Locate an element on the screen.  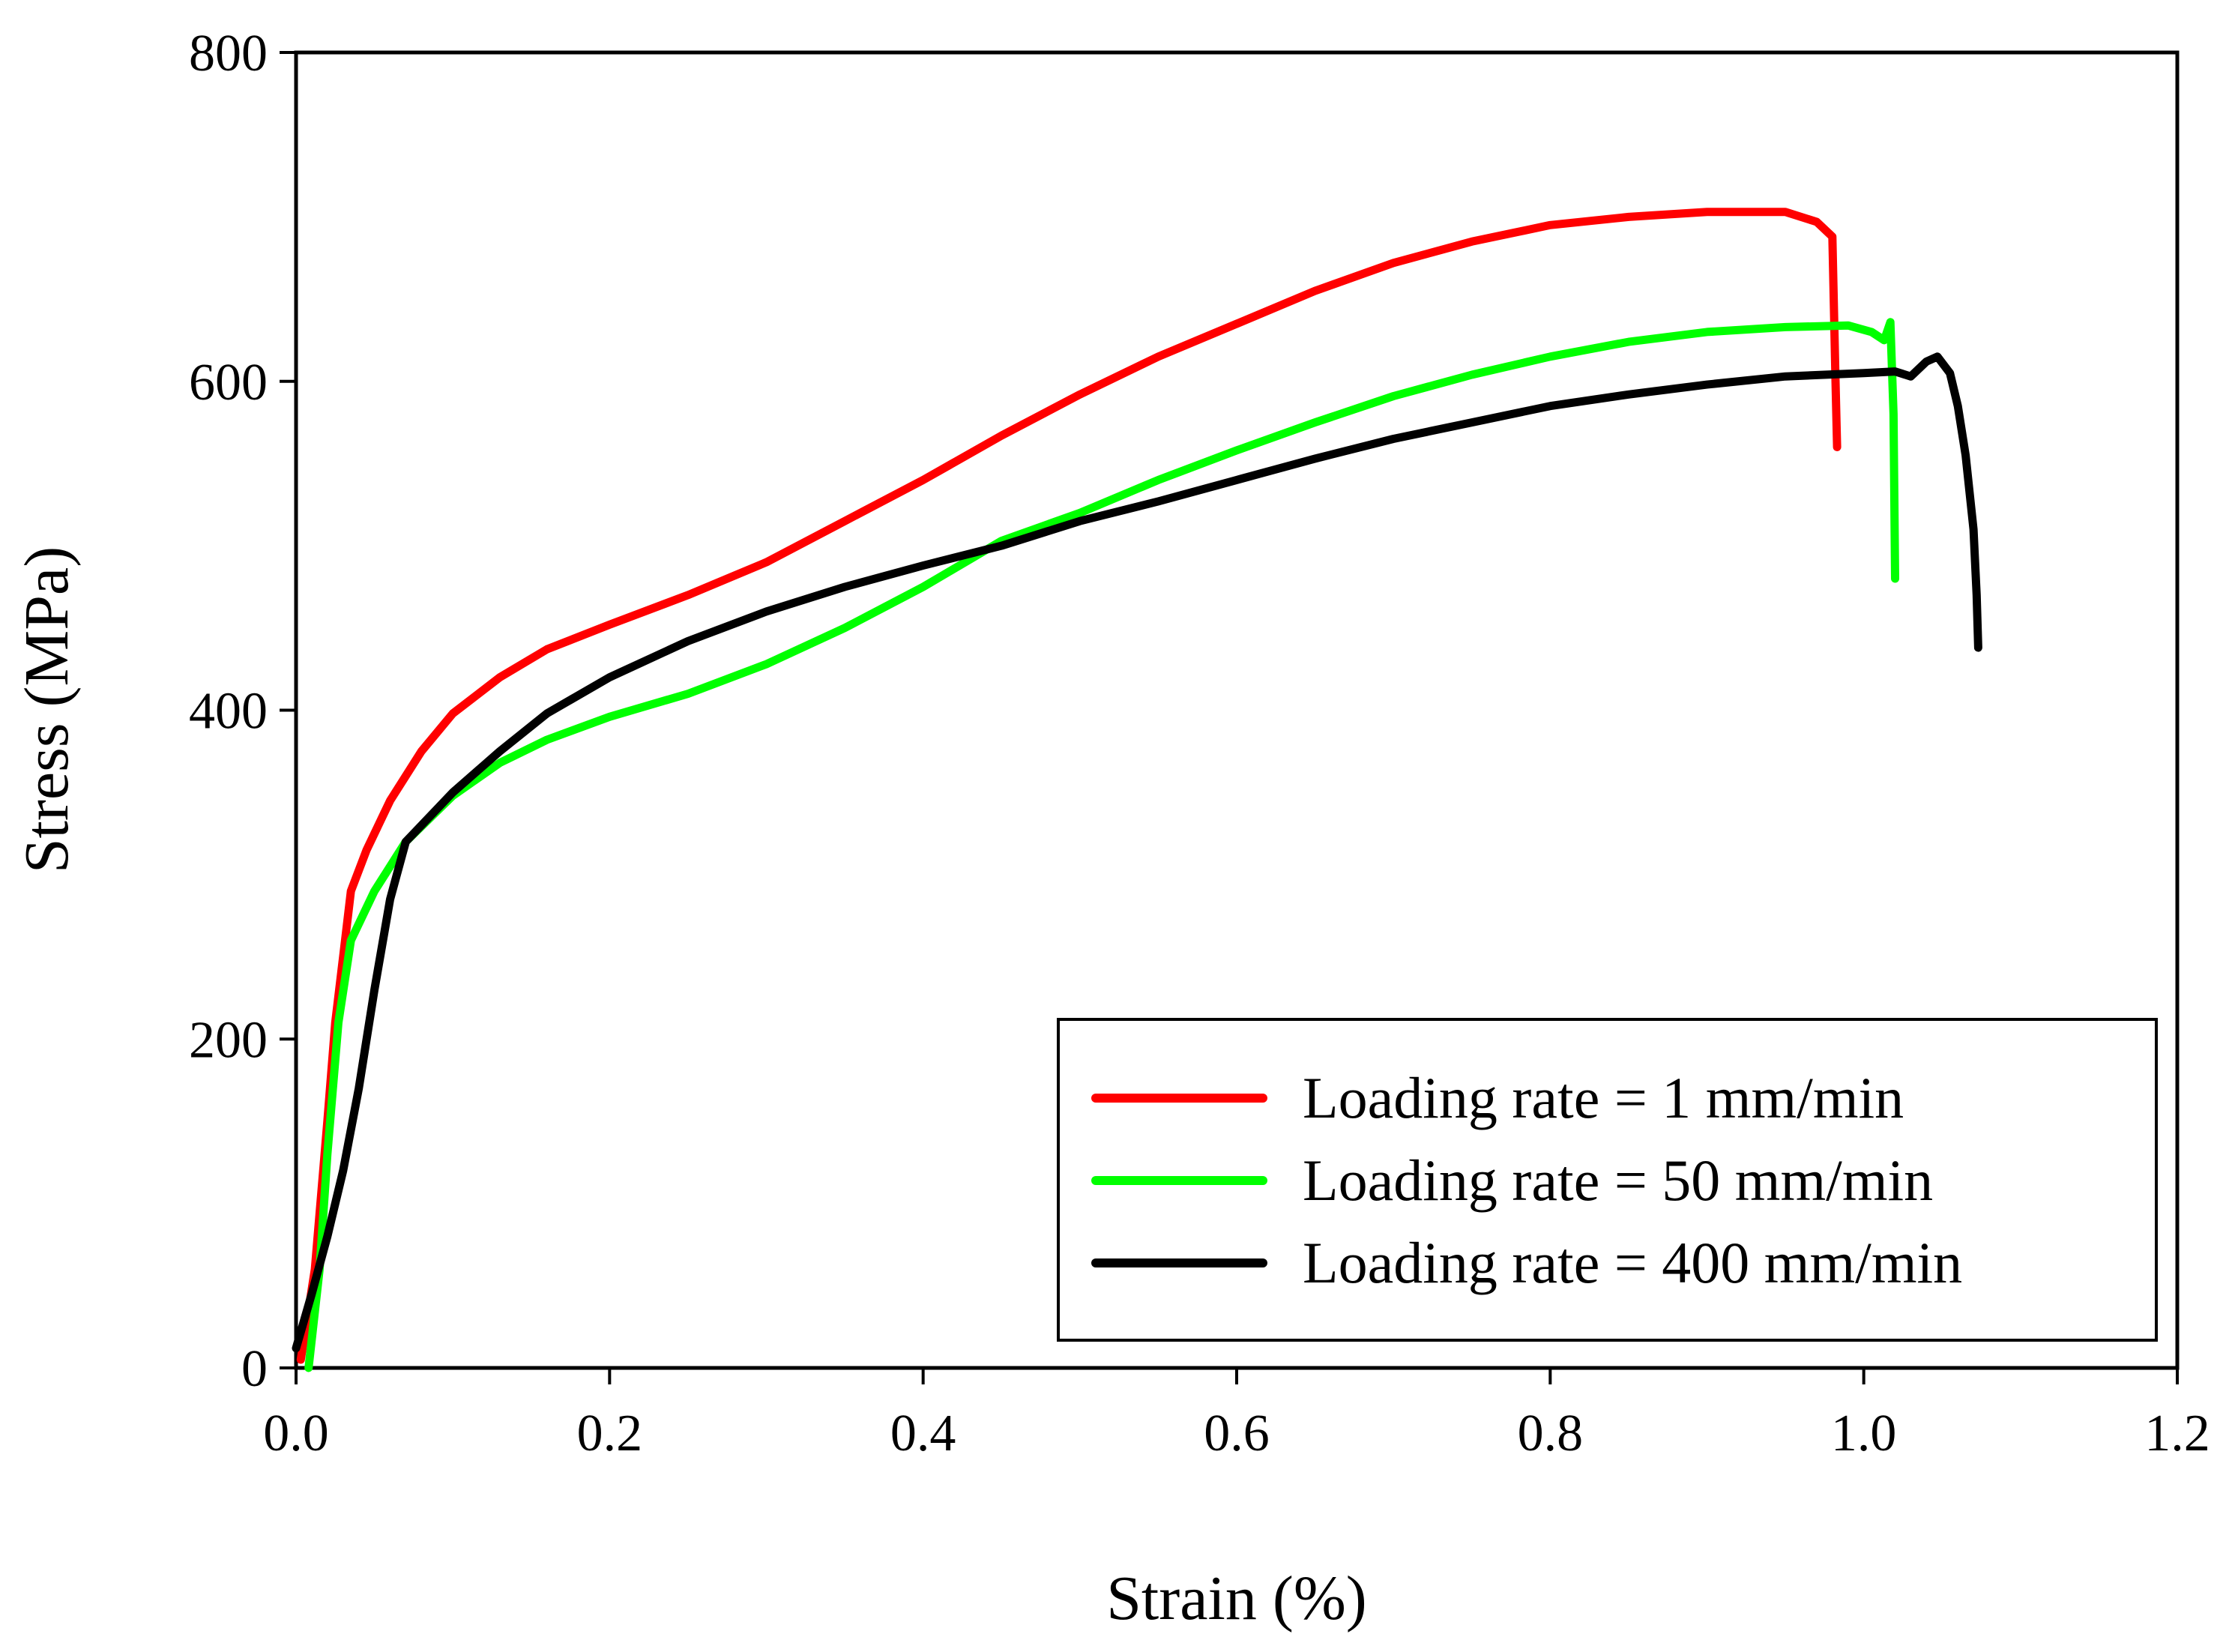
legend-label: Loading rate = 1 mm/min is located at coordinates (1603, 1097).